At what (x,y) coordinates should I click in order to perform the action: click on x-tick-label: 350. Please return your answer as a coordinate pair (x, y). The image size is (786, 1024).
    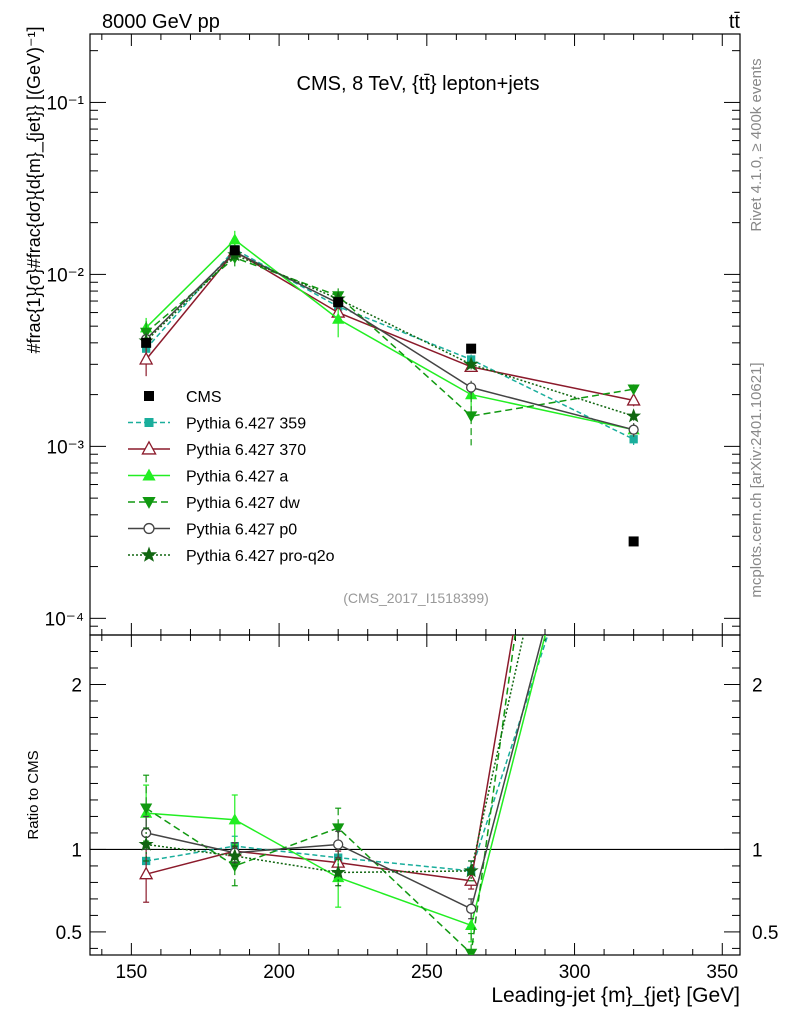
    Looking at the image, I should click on (722, 972).